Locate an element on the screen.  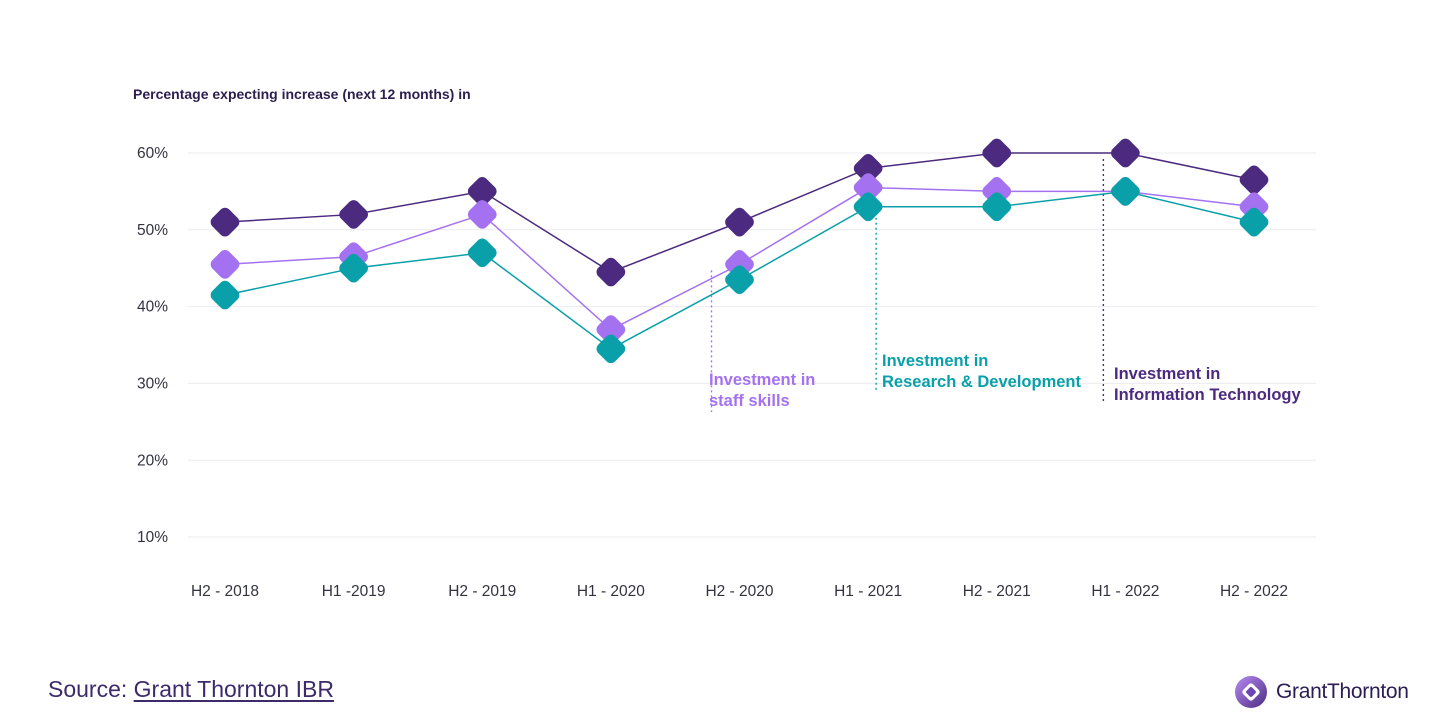
x-tick-label: H2 - 2020 is located at coordinates (739, 591).